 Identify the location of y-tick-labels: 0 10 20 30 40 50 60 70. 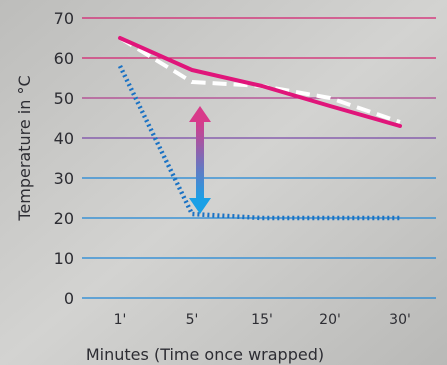
(64, 158).